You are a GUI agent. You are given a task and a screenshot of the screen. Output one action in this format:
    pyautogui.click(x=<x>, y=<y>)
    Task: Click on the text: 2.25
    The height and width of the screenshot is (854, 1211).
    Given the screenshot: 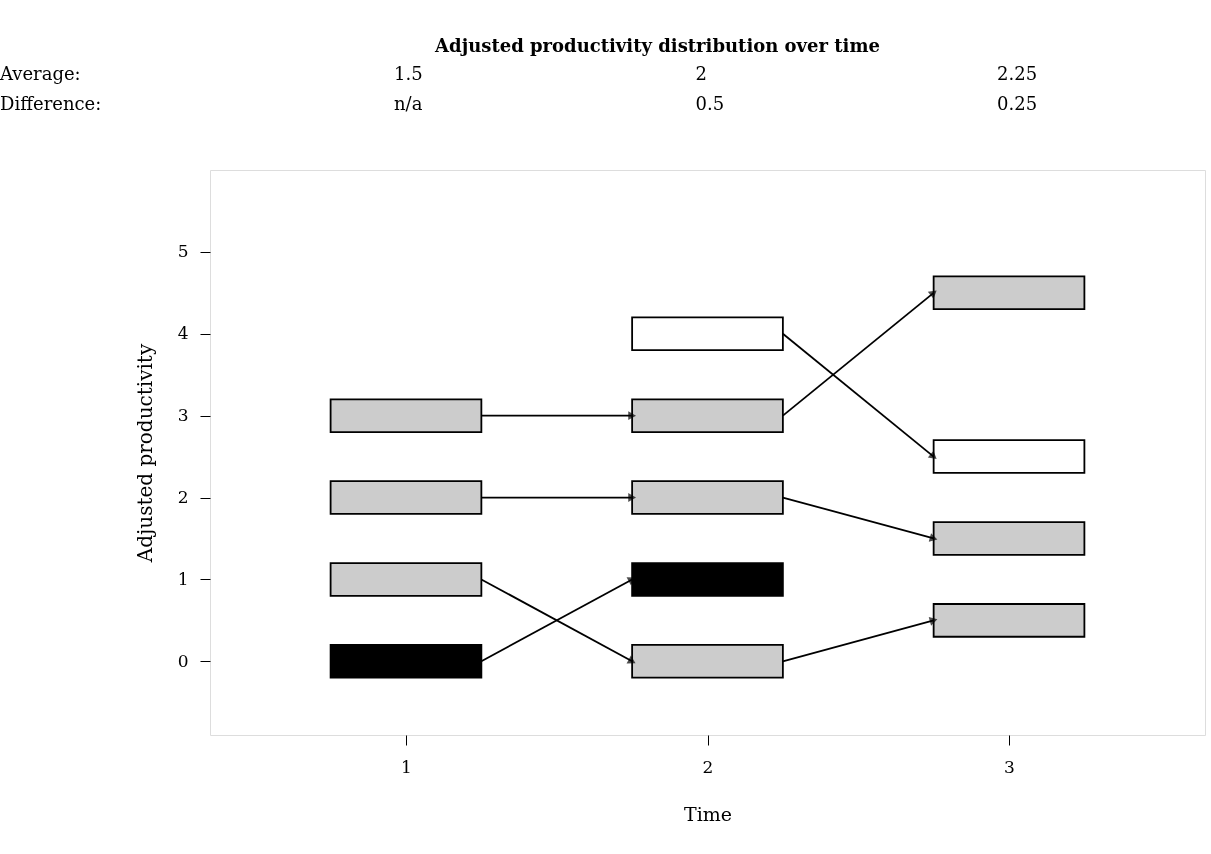 What is the action you would take?
    pyautogui.click(x=1017, y=73)
    